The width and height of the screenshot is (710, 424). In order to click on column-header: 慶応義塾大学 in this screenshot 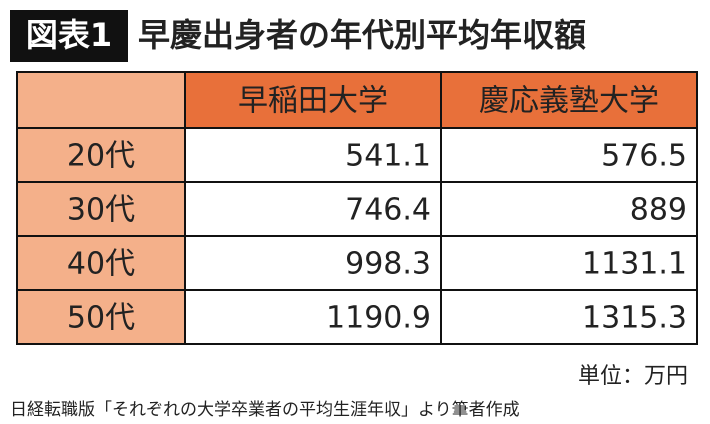, I will do `click(569, 101)`.